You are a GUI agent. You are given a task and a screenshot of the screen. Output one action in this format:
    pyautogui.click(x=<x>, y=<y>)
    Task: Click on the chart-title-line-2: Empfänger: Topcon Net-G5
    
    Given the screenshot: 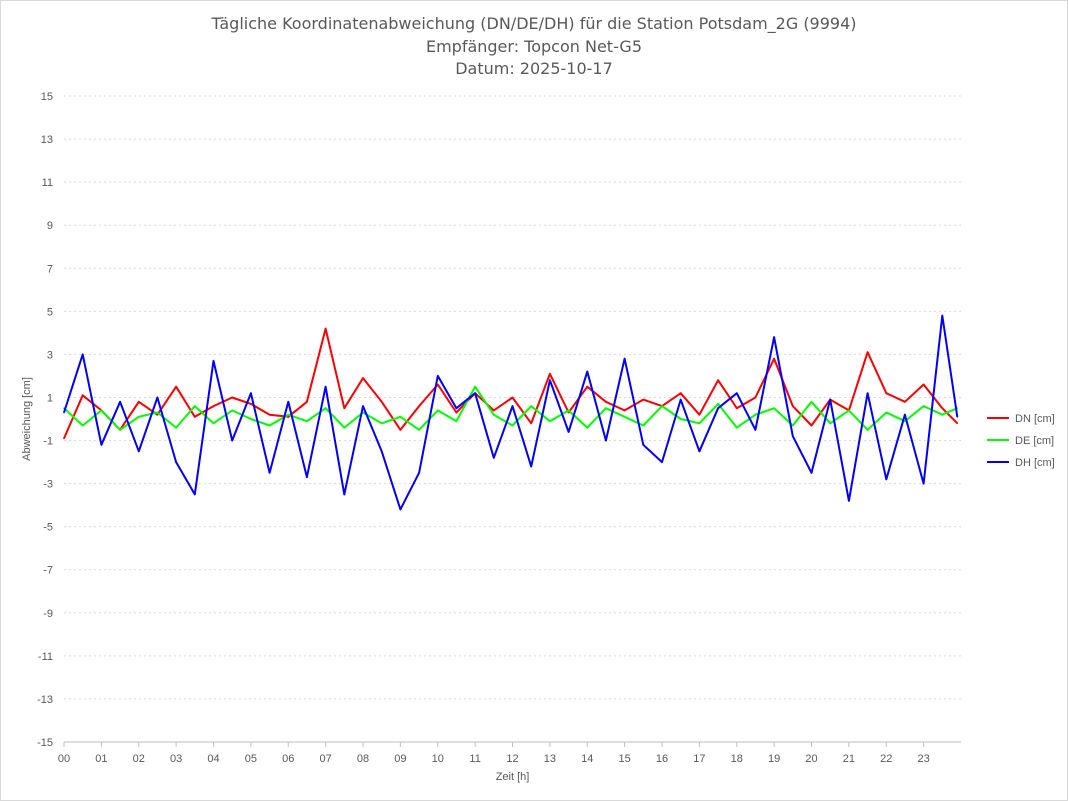 What is the action you would take?
    pyautogui.click(x=534, y=46)
    